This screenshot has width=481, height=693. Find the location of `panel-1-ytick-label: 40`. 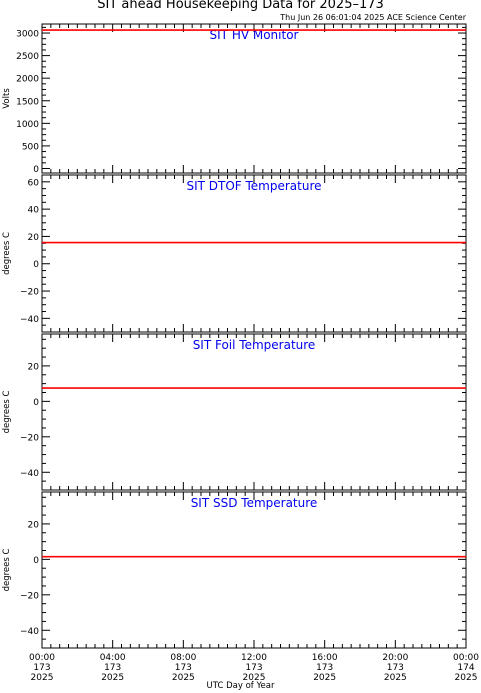

panel-1-ytick-label: 40 is located at coordinates (34, 211).